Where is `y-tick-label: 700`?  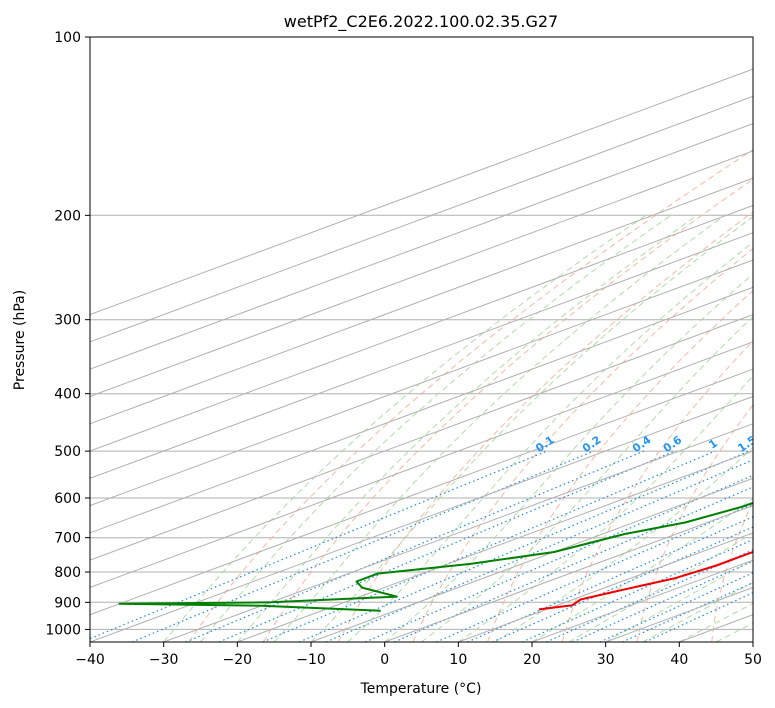
y-tick-label: 700 is located at coordinates (67, 539).